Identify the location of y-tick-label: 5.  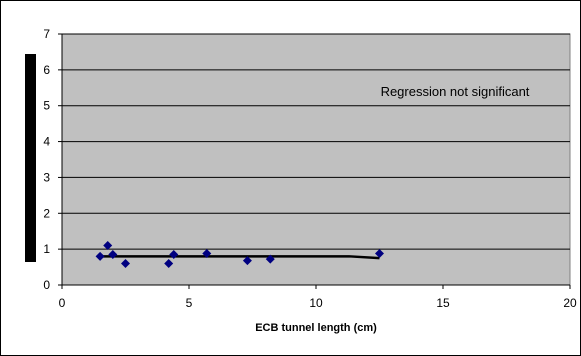
(46, 106).